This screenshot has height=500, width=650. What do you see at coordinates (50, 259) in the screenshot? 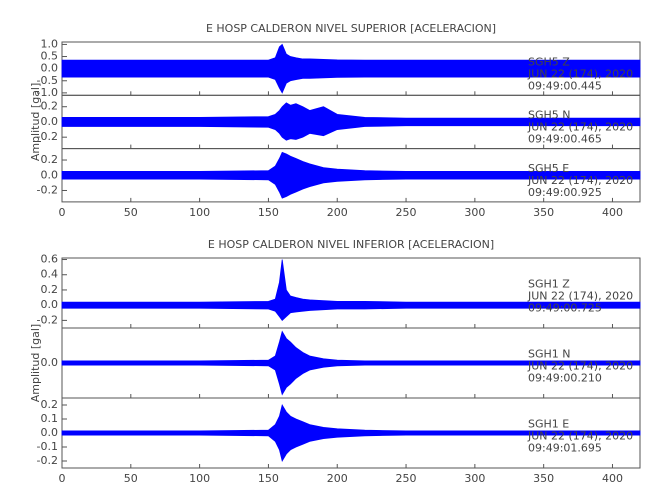
I see `y-tick-label: 0.6` at bounding box center [50, 259].